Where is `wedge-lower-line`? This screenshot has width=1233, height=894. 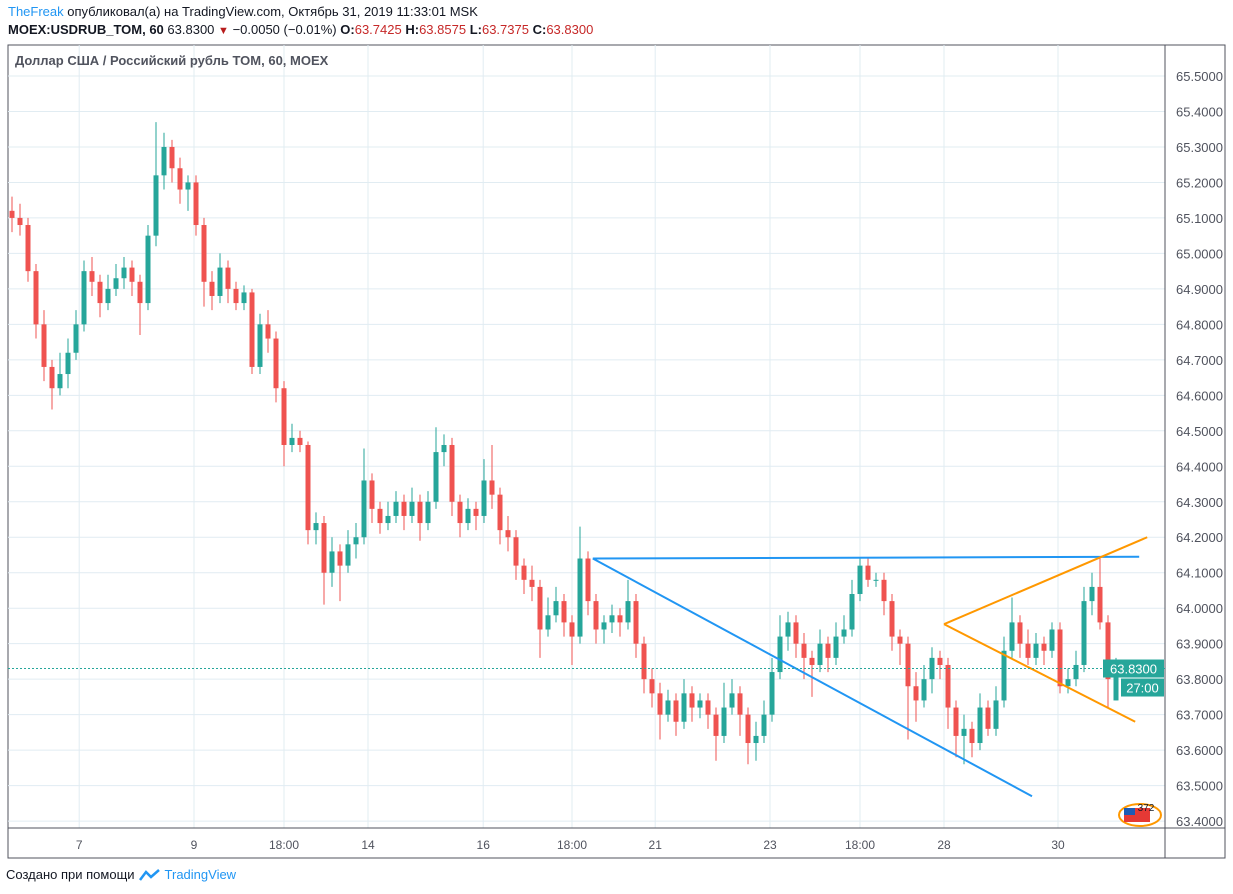
wedge-lower-line is located at coordinates (1039, 673).